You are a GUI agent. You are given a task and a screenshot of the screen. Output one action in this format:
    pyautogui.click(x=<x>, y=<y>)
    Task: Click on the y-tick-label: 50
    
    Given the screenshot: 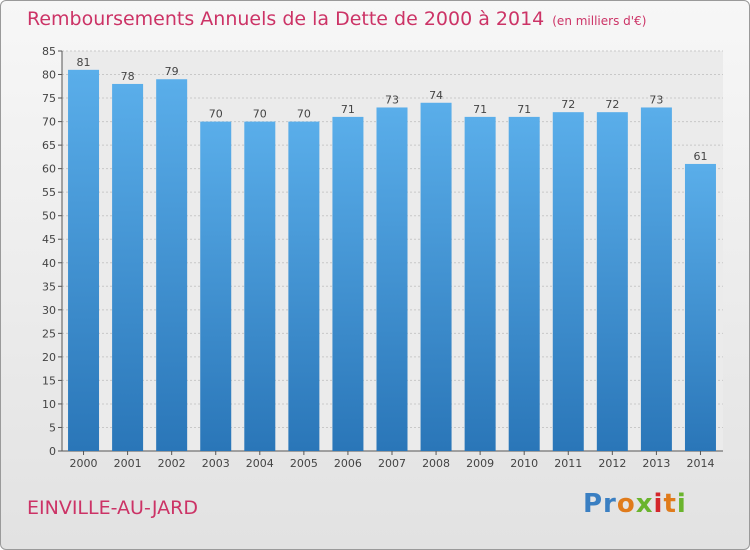 What is the action you would take?
    pyautogui.click(x=49, y=216)
    